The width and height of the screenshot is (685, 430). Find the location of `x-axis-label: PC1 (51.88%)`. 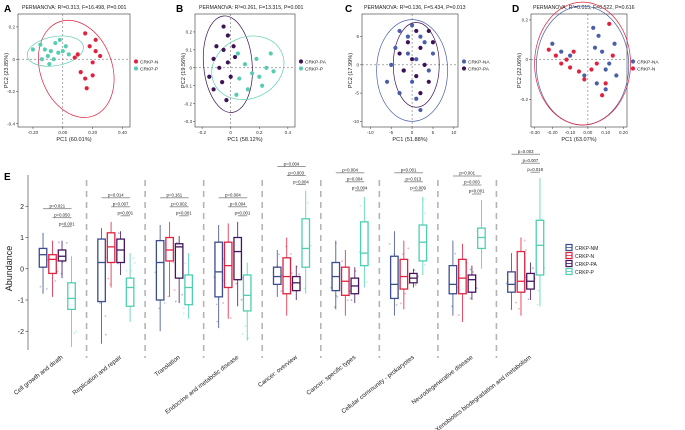

x-axis-label: PC1 (51.88%) is located at coordinates (409, 140).